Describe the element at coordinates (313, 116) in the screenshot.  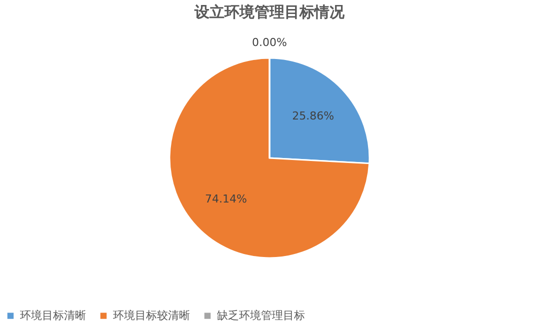
I see `data-label: 25.86%` at that location.